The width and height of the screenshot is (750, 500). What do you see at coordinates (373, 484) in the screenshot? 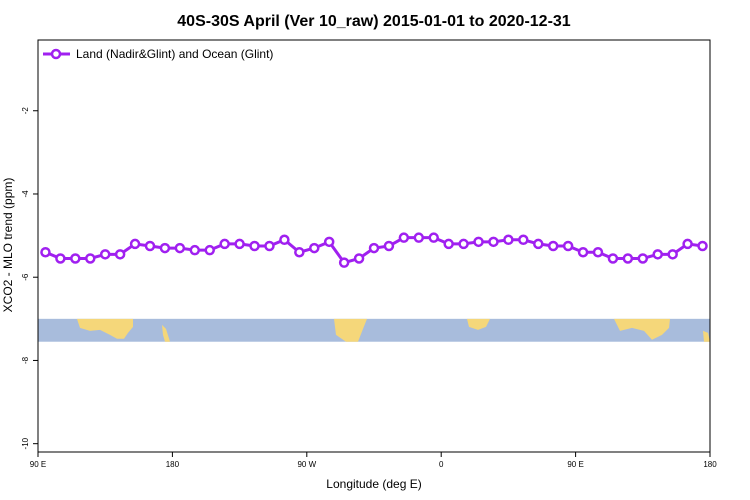
I see `x-axis-label: Longitude (deg E)` at bounding box center [373, 484].